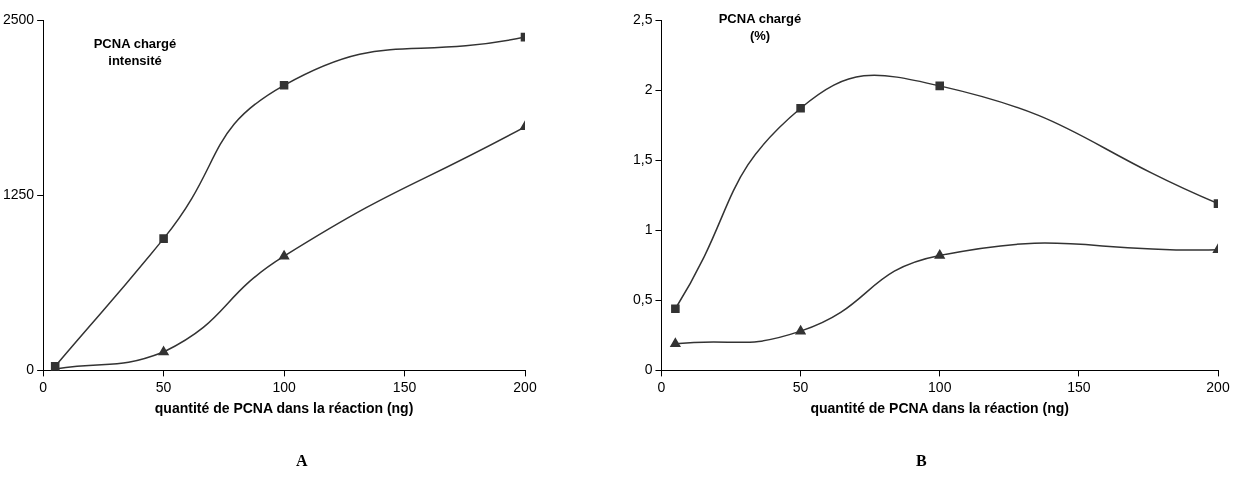  I want to click on y-tick-label: 1,5, so click(642, 159).